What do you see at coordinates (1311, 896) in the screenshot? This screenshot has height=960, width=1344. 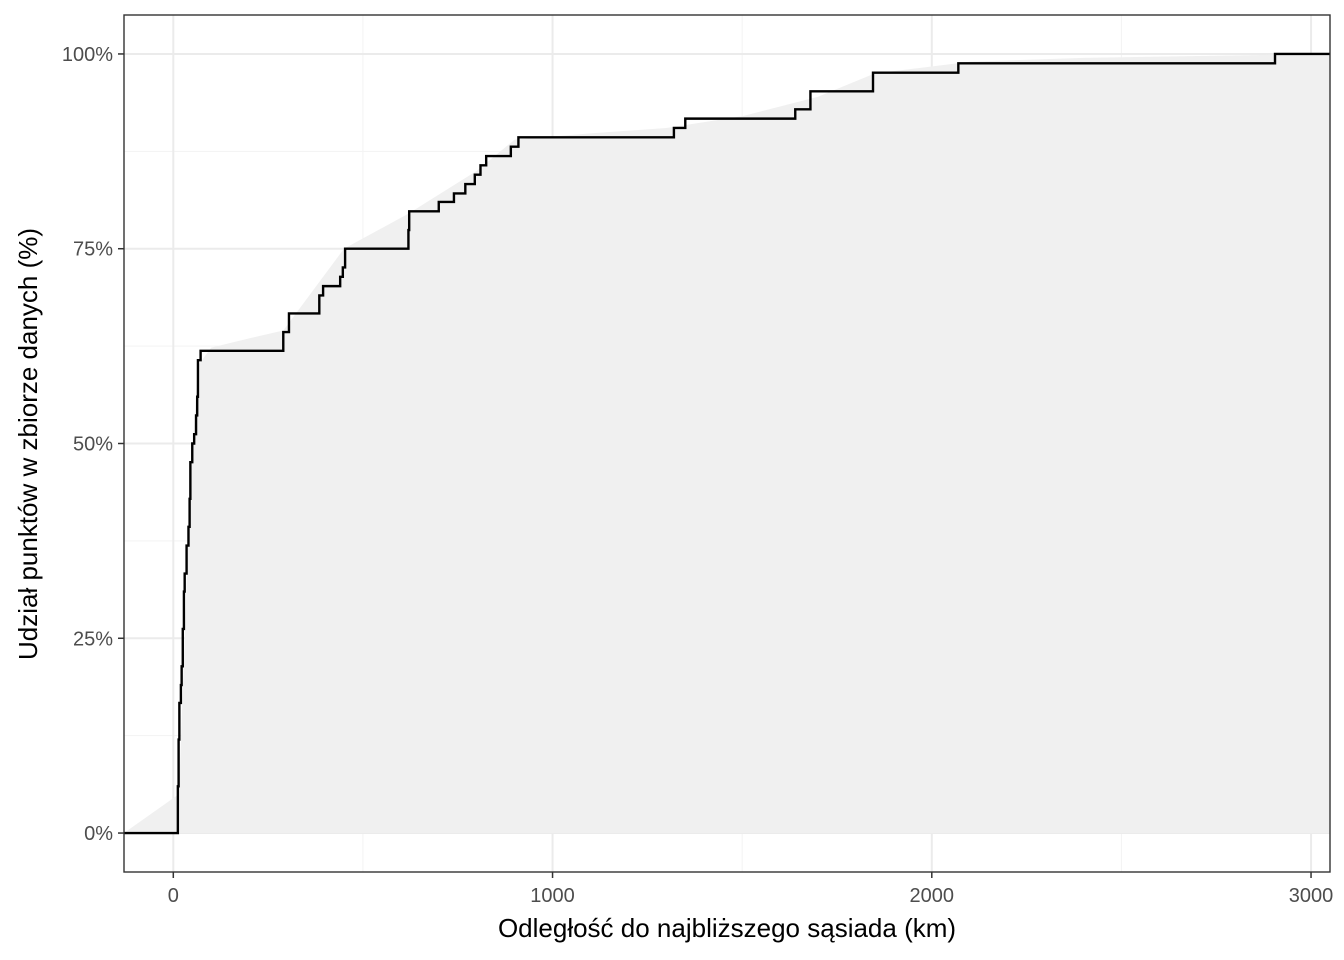 I see `x-tick-label: 3000` at bounding box center [1311, 896].